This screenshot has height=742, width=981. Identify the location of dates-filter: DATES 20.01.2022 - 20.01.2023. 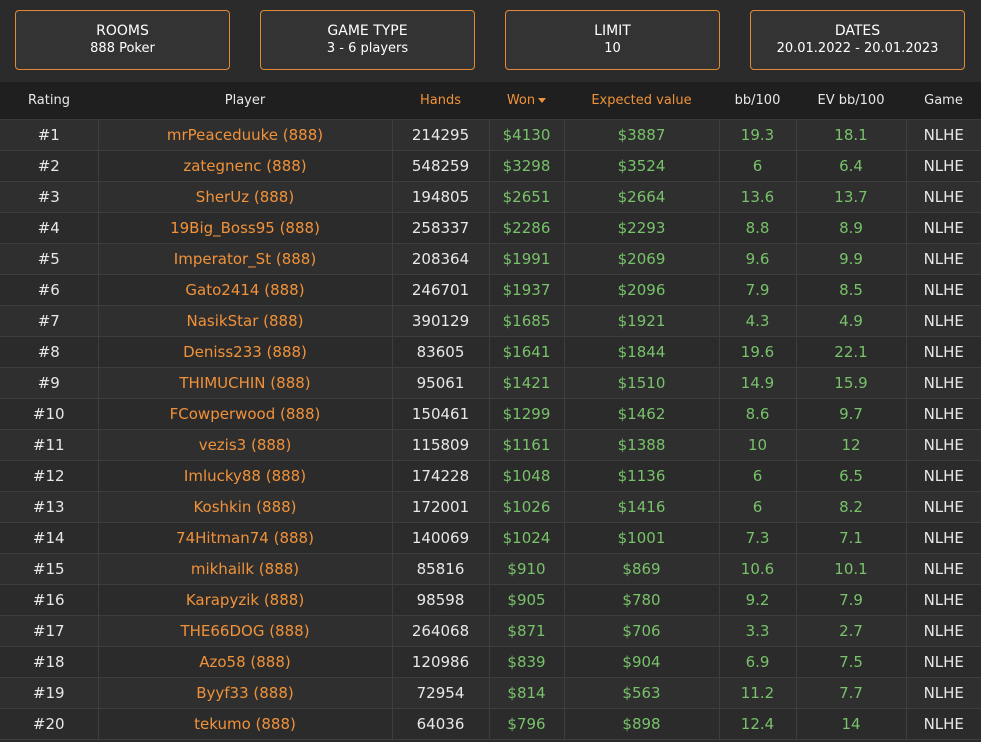
(857, 40).